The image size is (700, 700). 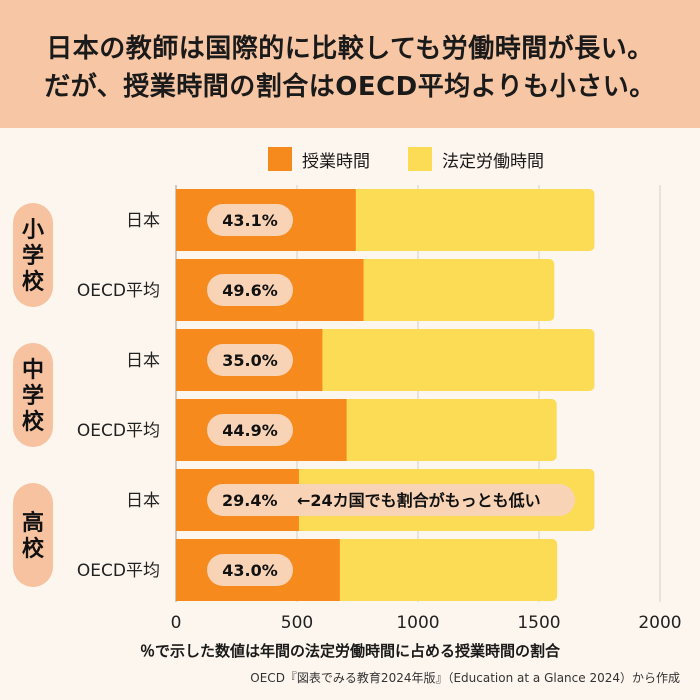 What do you see at coordinates (417, 623) in the screenshot?
I see `x-tick-label: 1000` at bounding box center [417, 623].